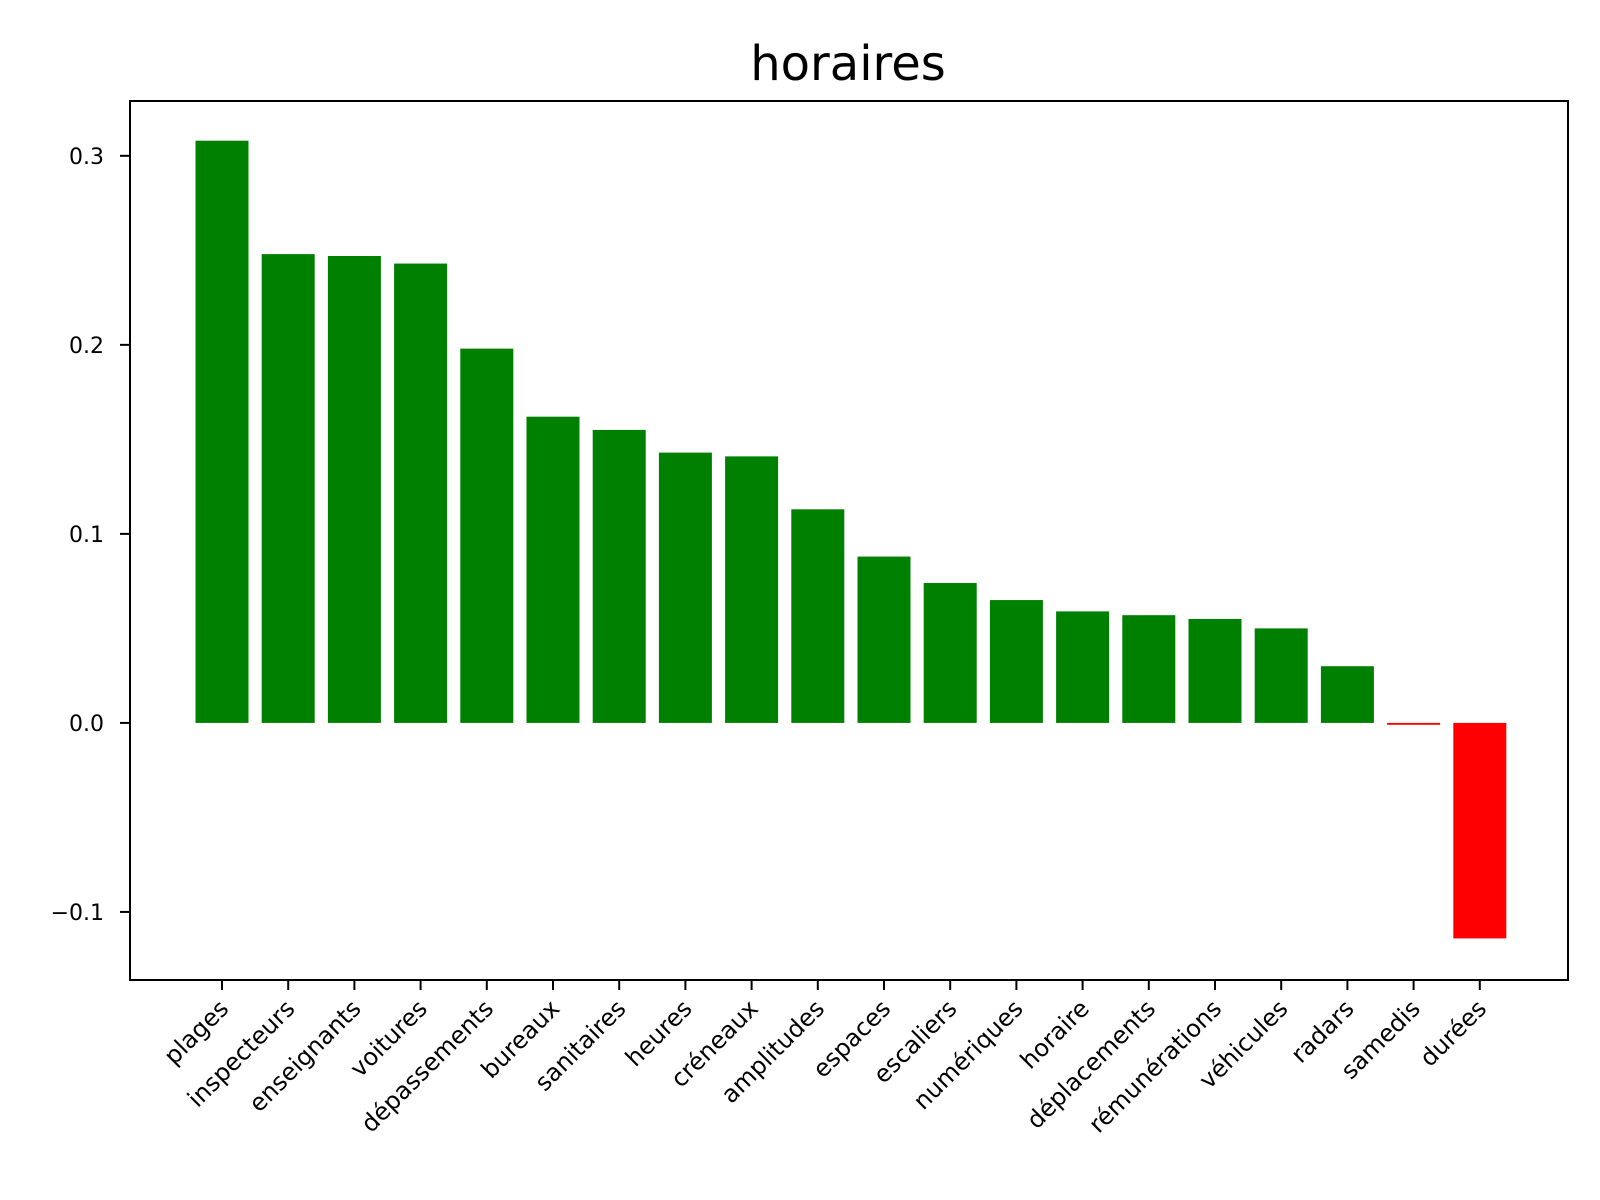  I want to click on bar-enseignants, so click(354, 489).